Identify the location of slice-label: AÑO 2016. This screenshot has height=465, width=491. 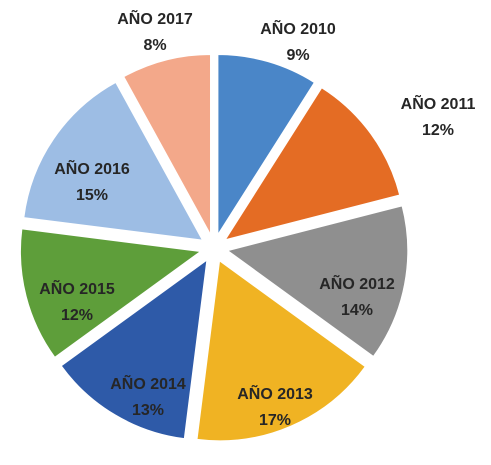
(92, 168).